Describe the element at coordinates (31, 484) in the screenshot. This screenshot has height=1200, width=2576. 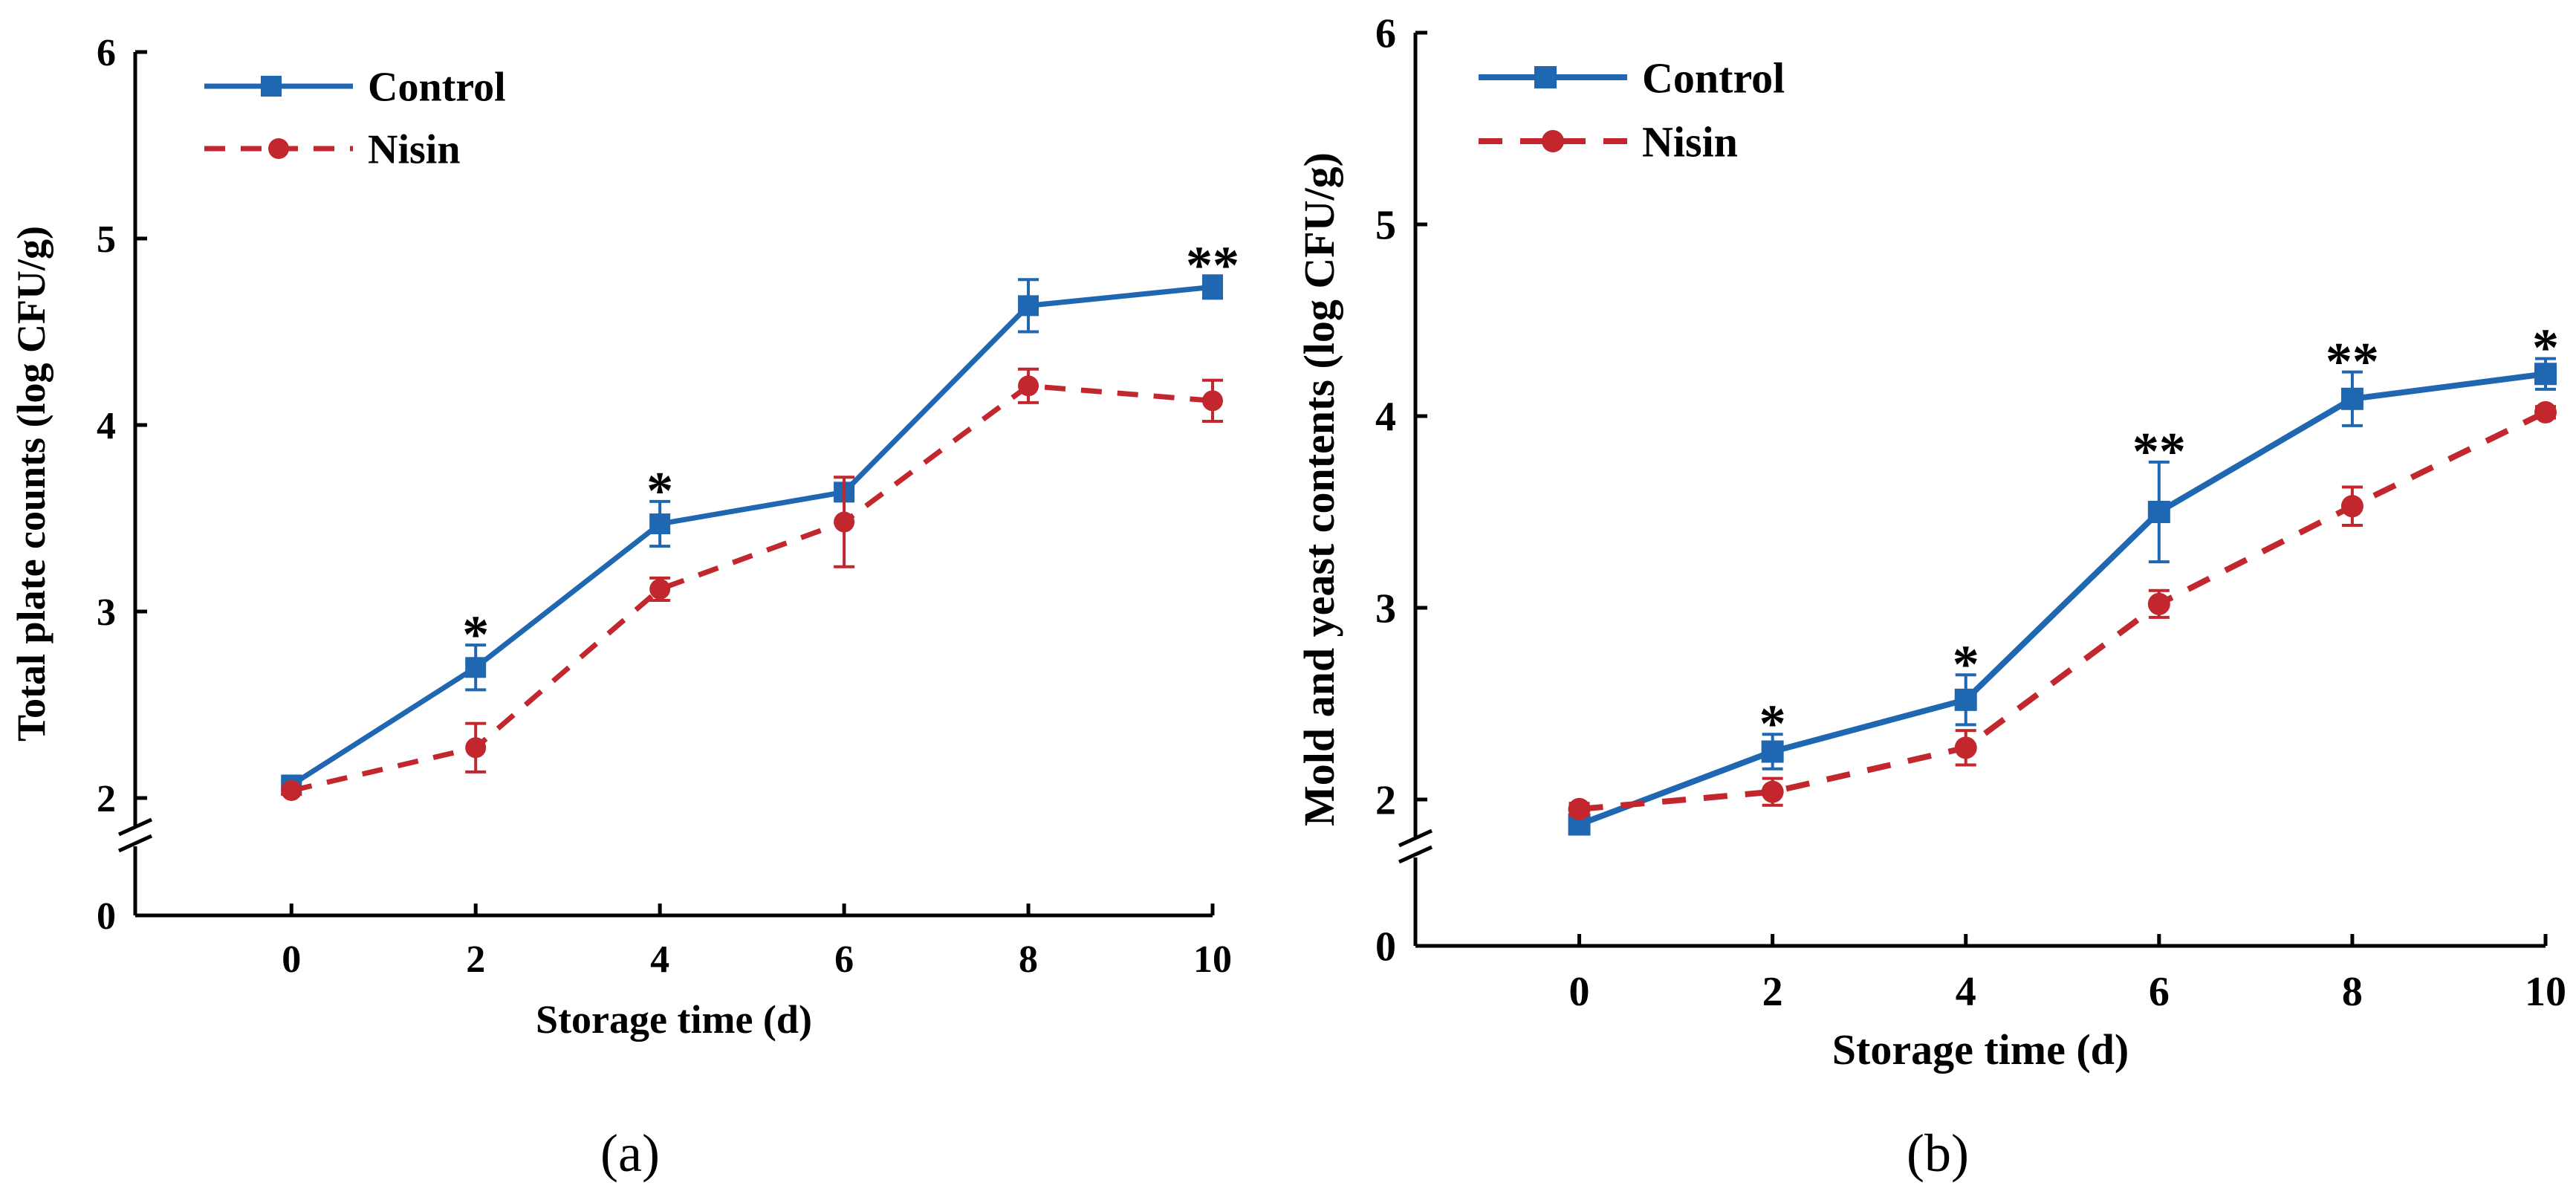
I see `y-axis-title: Total plate counts (log CFU/g)` at that location.